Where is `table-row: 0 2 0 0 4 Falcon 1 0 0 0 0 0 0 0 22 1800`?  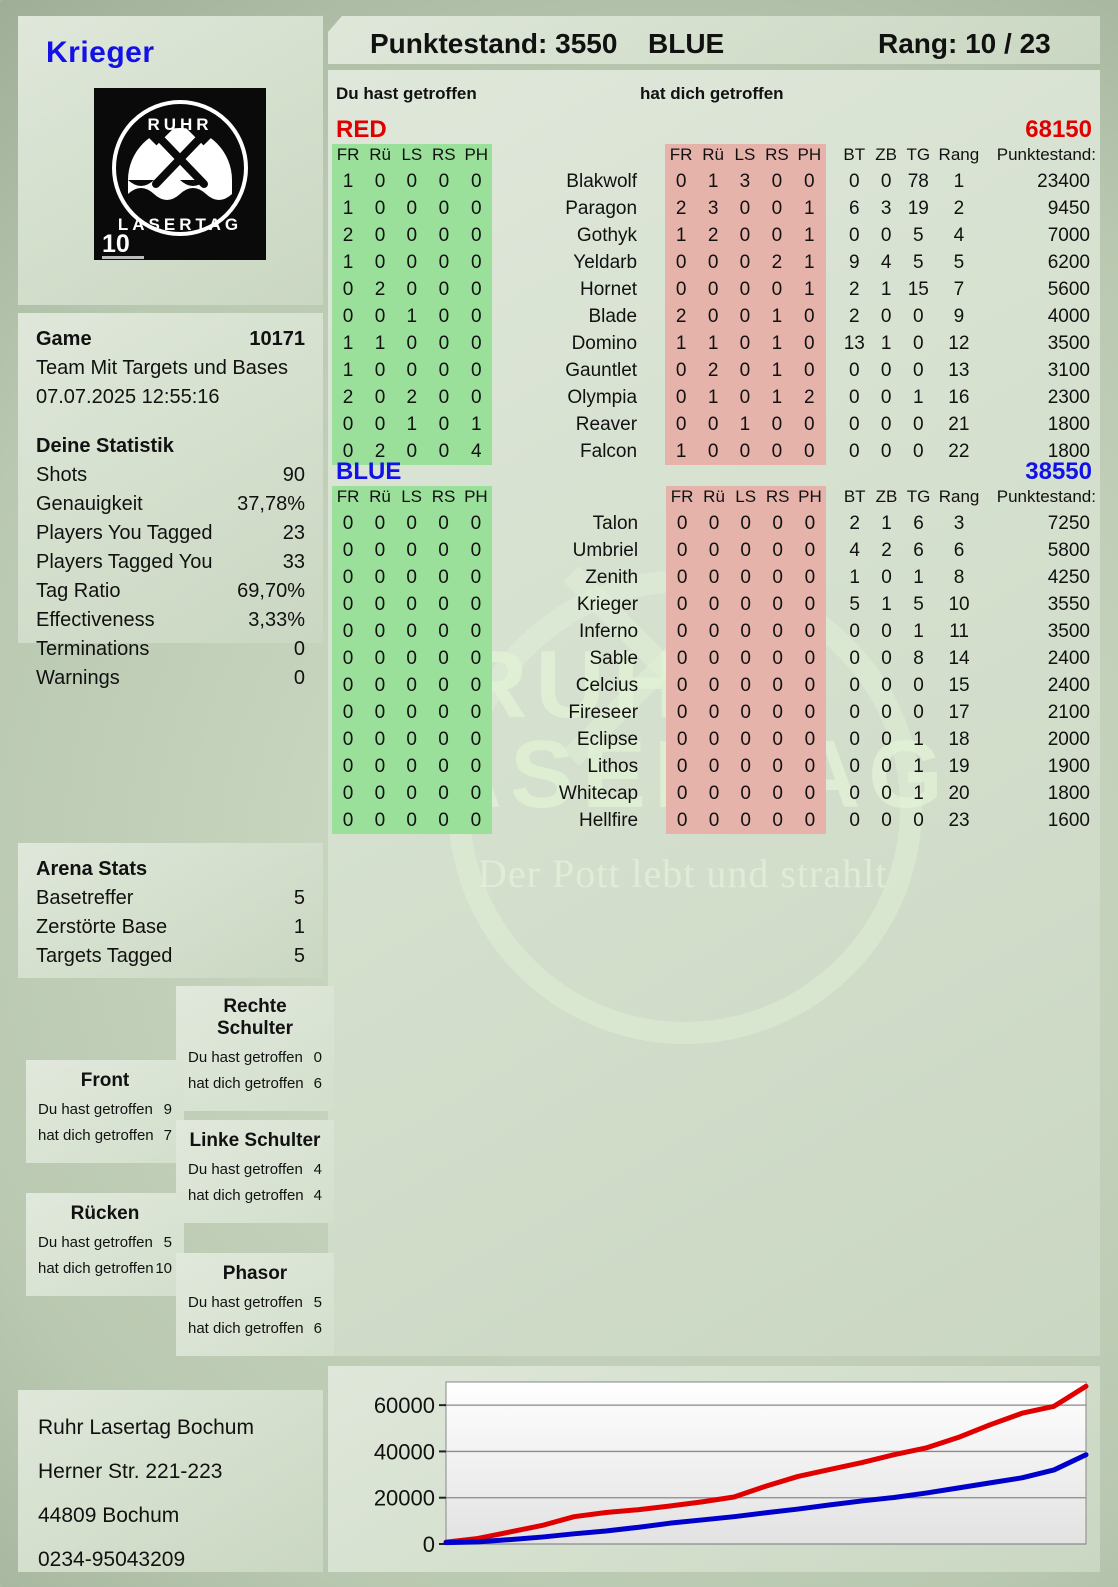 table-row: 0 2 0 0 4 Falcon 1 0 0 0 0 0 0 0 22 1800 is located at coordinates (714, 451).